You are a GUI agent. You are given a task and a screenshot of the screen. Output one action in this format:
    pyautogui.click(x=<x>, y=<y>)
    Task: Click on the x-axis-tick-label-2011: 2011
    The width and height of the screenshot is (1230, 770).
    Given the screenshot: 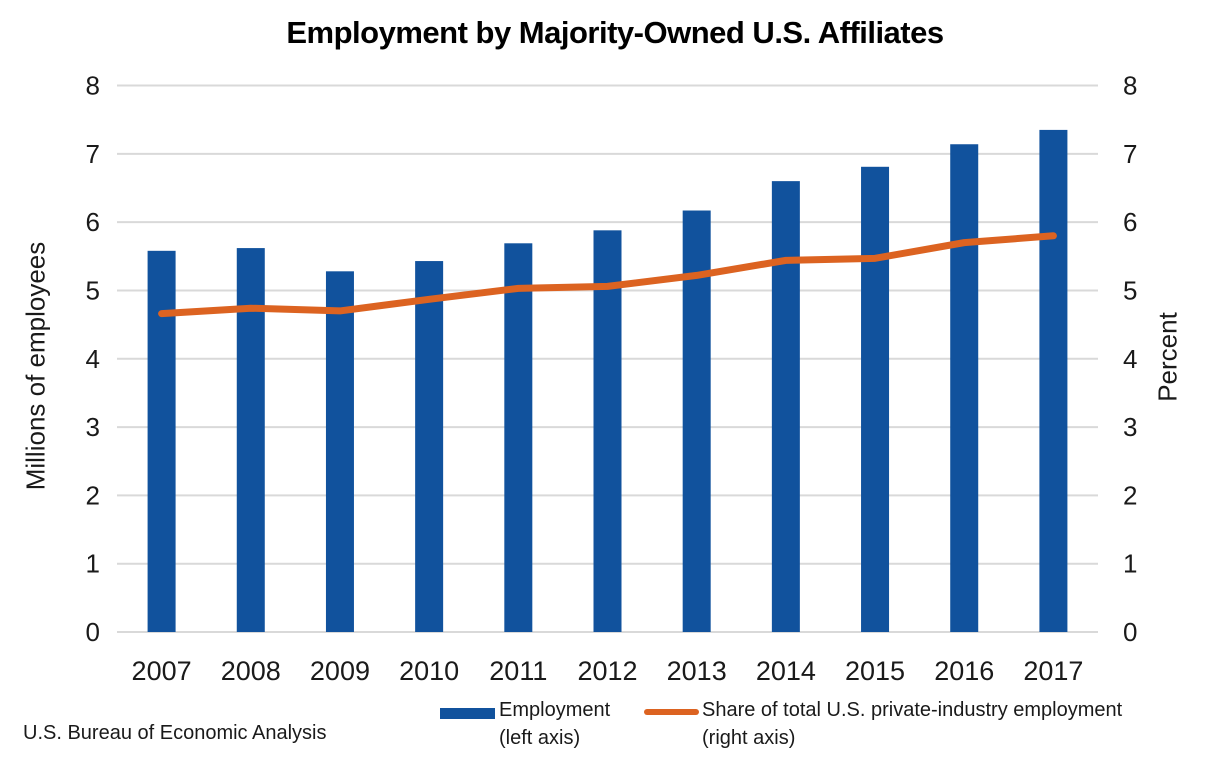 What is the action you would take?
    pyautogui.click(x=518, y=671)
    